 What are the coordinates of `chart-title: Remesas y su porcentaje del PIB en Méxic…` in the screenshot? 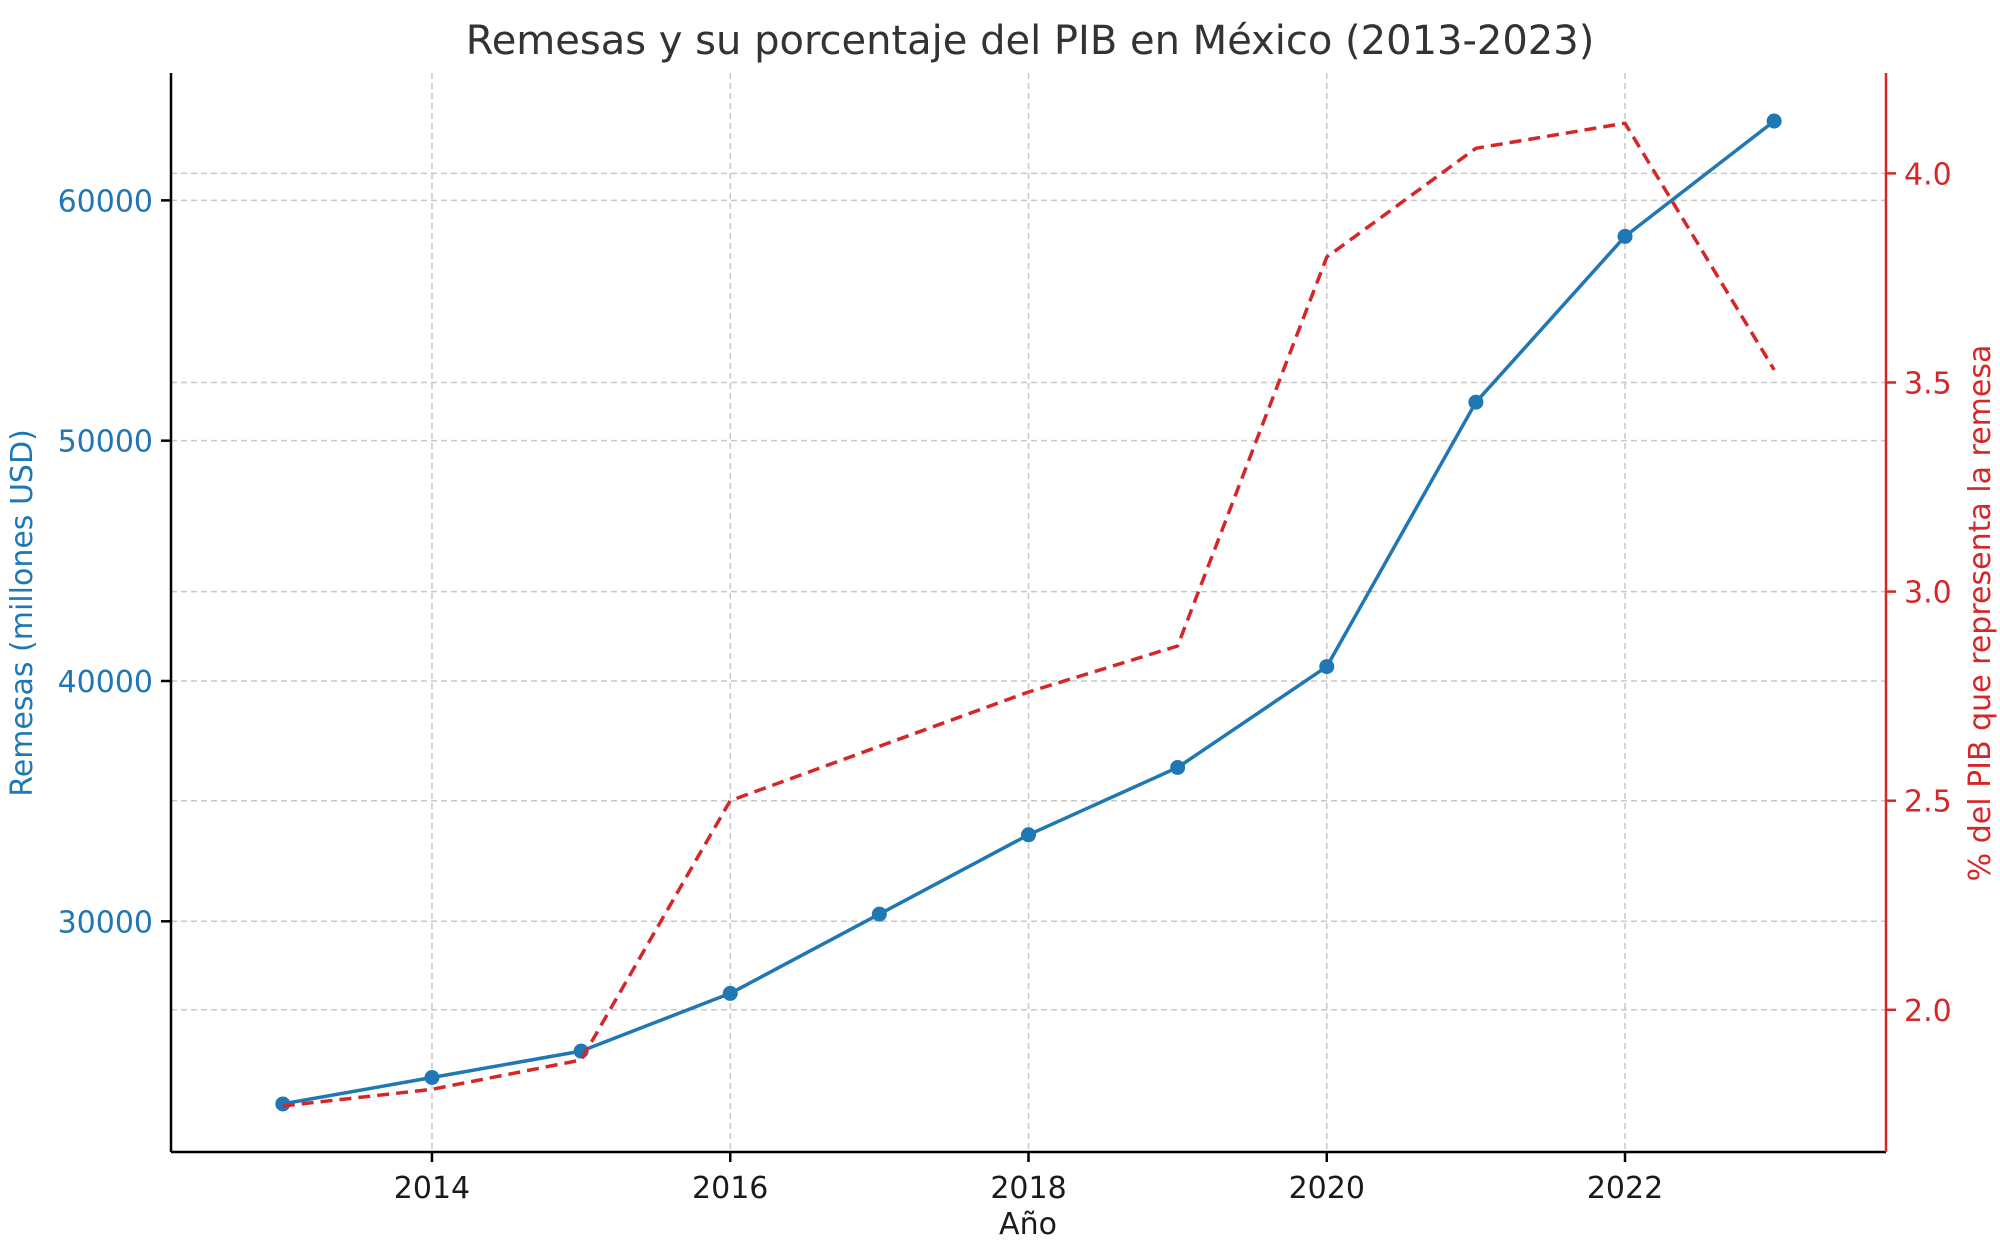 It's located at (1030, 41).